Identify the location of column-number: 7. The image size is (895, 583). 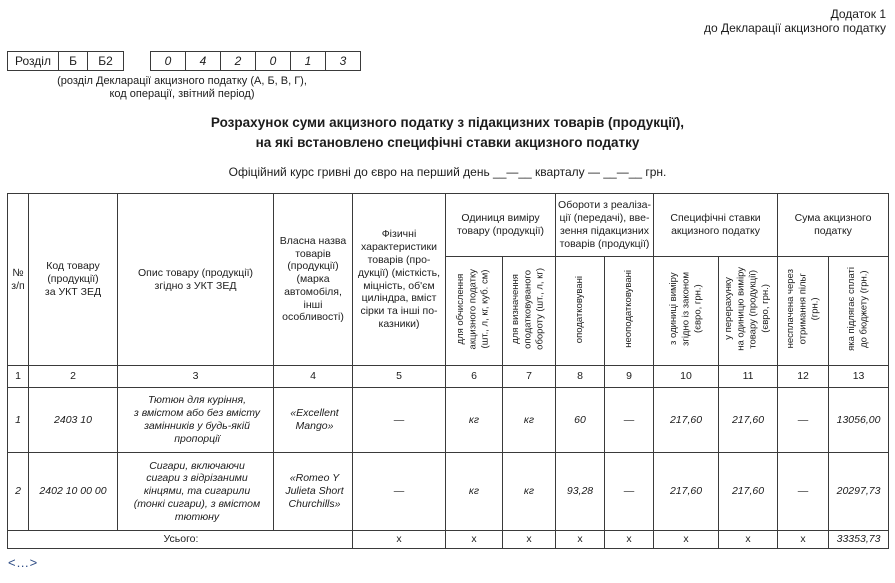
(529, 376).